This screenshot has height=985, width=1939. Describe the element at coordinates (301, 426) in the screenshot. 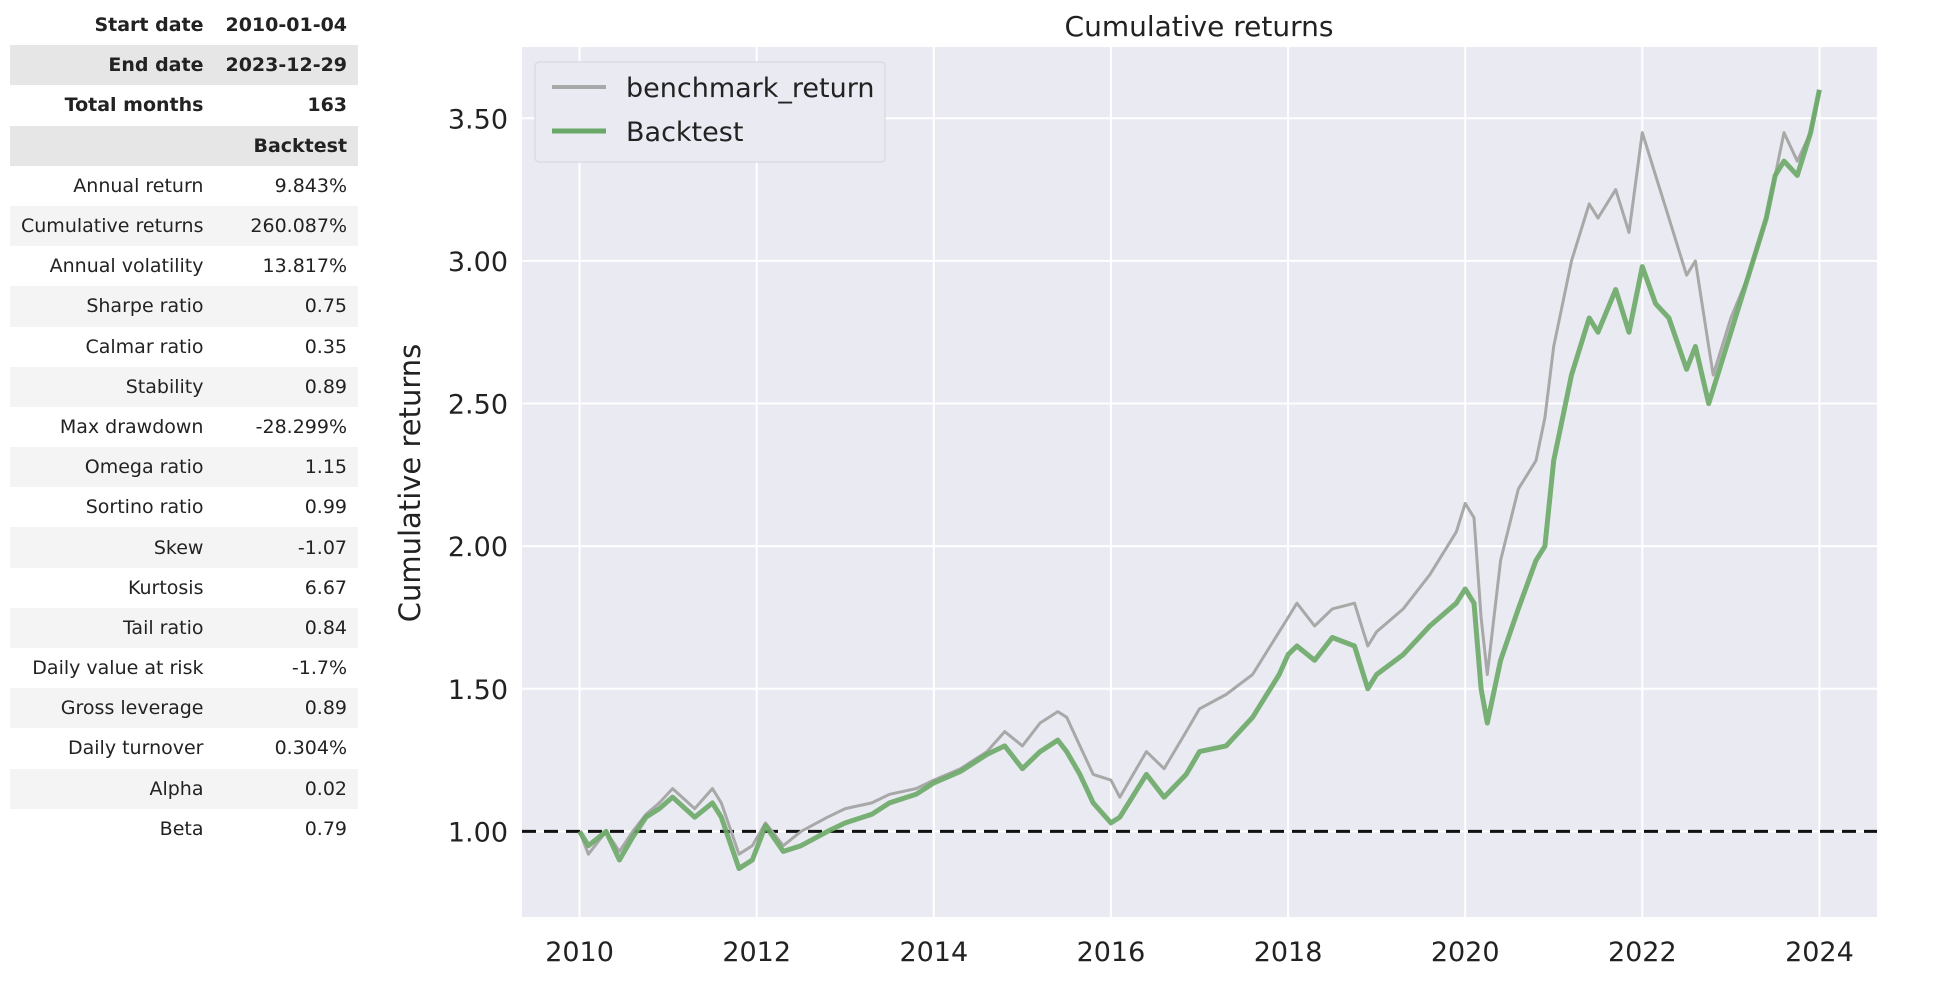

I see `stat-value: -28.299%` at that location.